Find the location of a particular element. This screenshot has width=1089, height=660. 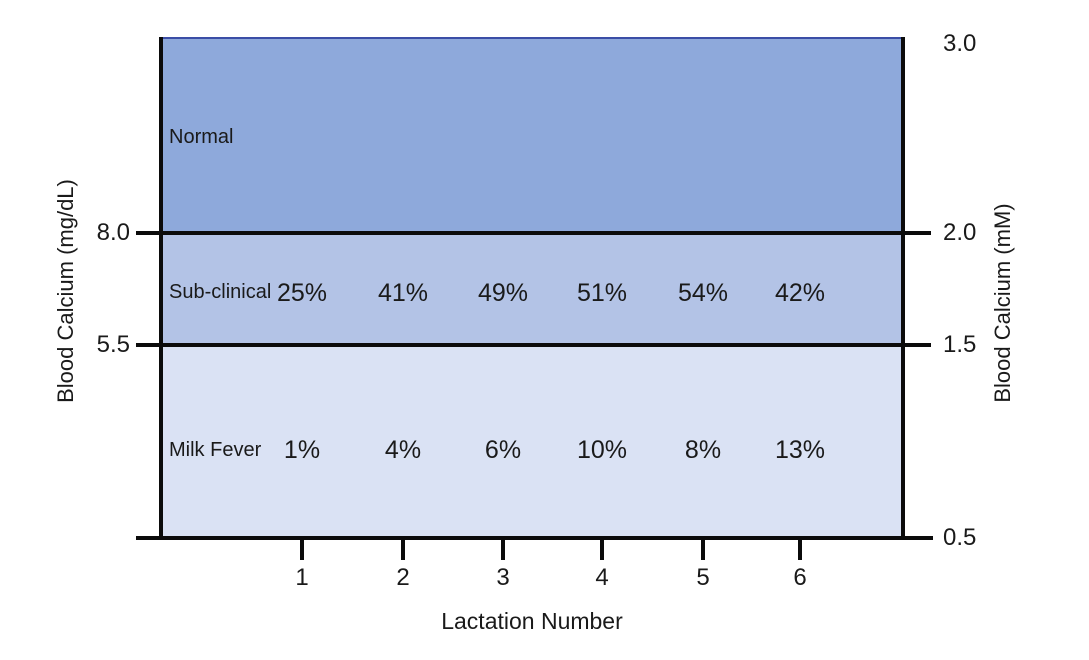

zone-label-milkfever: Milk Fever is located at coordinates (215, 450).